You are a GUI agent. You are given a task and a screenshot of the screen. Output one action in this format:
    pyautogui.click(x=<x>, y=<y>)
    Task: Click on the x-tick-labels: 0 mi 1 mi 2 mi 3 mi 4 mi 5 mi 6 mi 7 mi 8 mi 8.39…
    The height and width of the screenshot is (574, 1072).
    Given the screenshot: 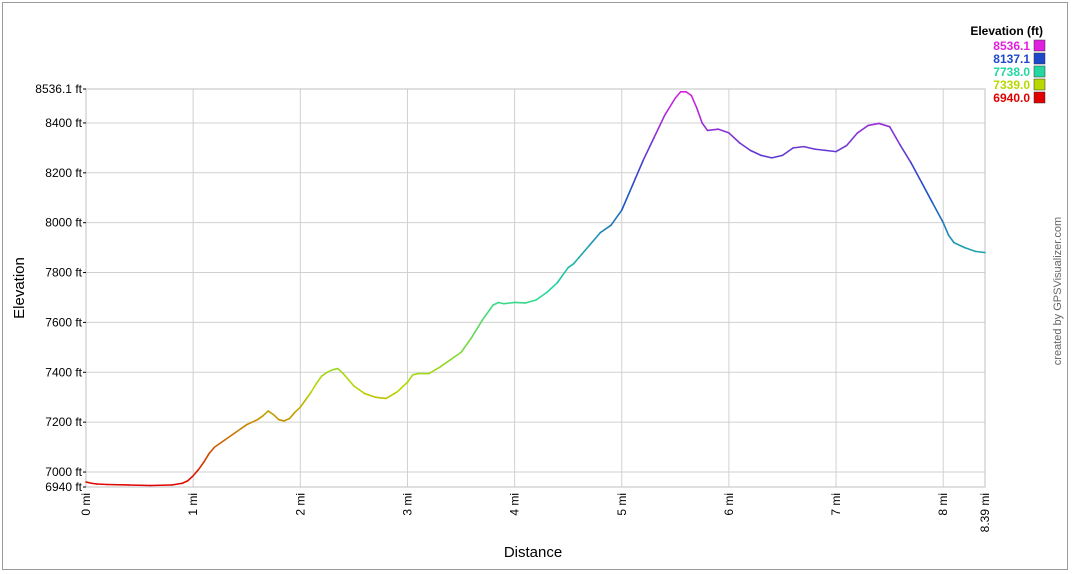 What is the action you would take?
    pyautogui.click(x=535, y=512)
    